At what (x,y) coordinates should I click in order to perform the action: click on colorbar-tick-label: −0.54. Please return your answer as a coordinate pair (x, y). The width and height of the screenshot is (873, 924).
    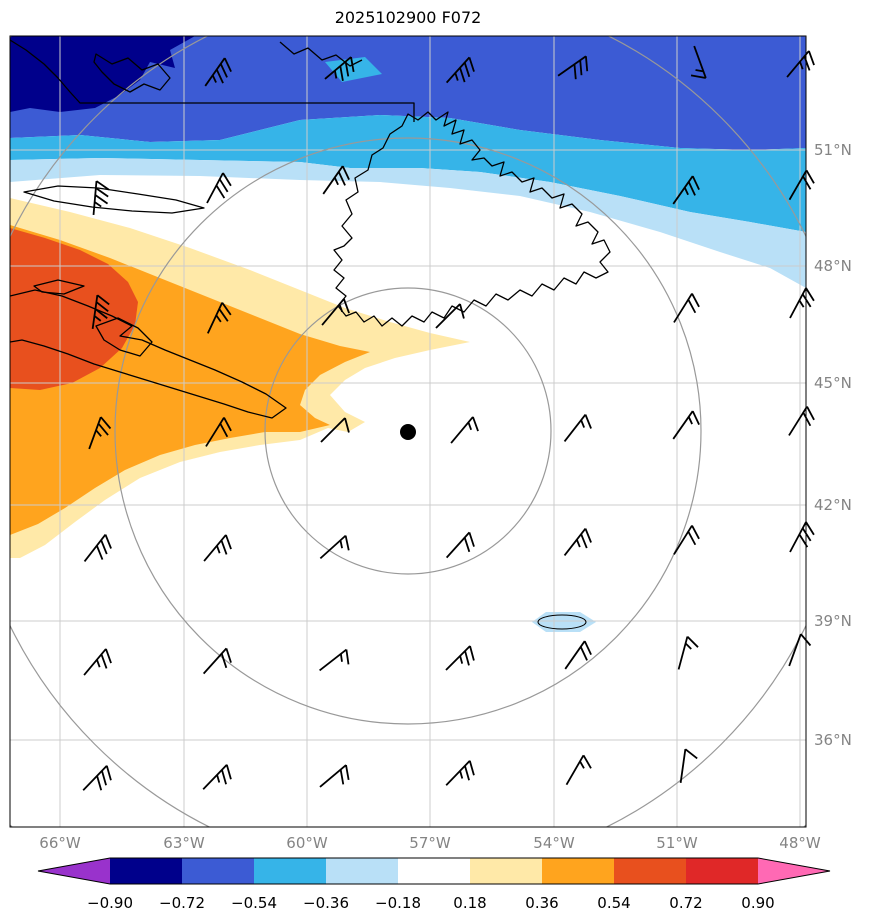
    Looking at the image, I should click on (254, 903).